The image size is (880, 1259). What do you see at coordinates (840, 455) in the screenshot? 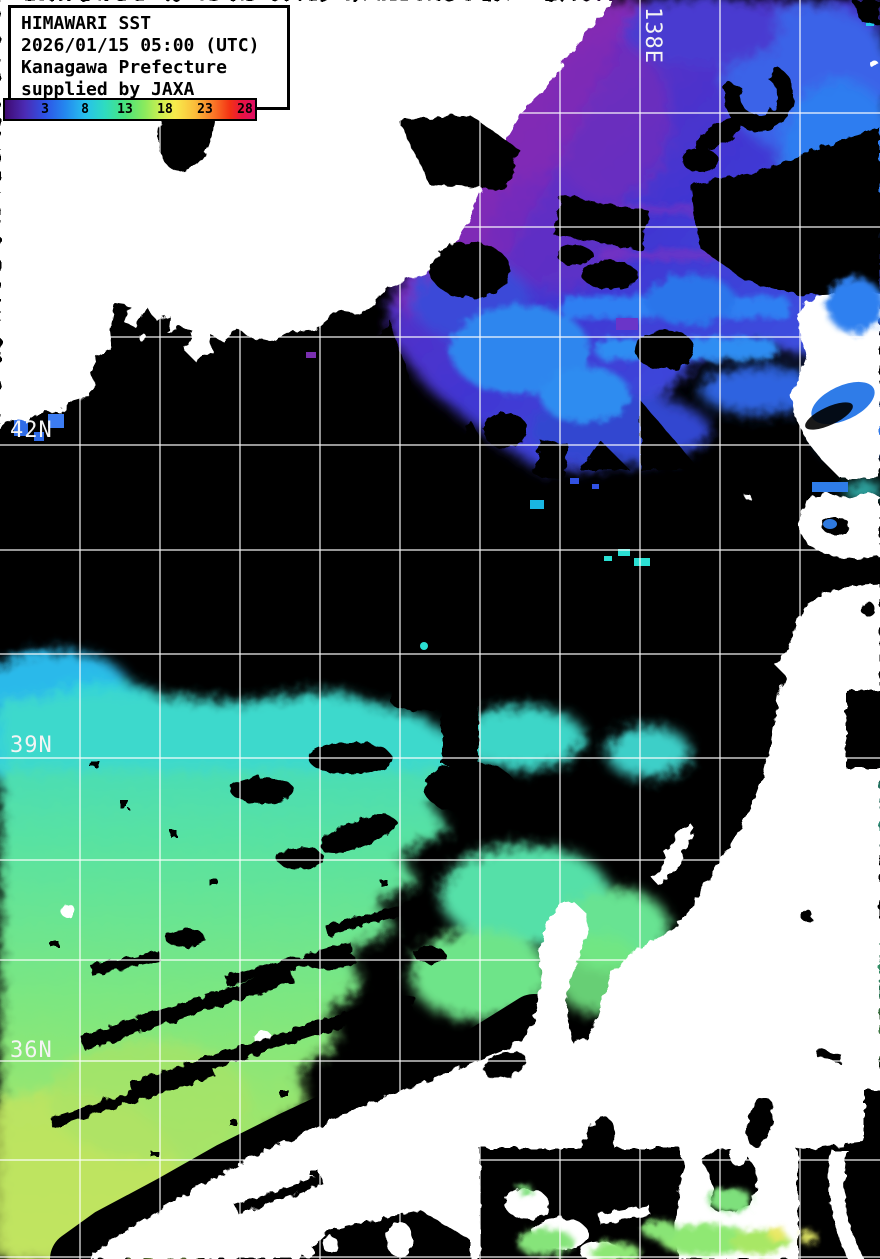
I see `bay-sst` at bounding box center [840, 455].